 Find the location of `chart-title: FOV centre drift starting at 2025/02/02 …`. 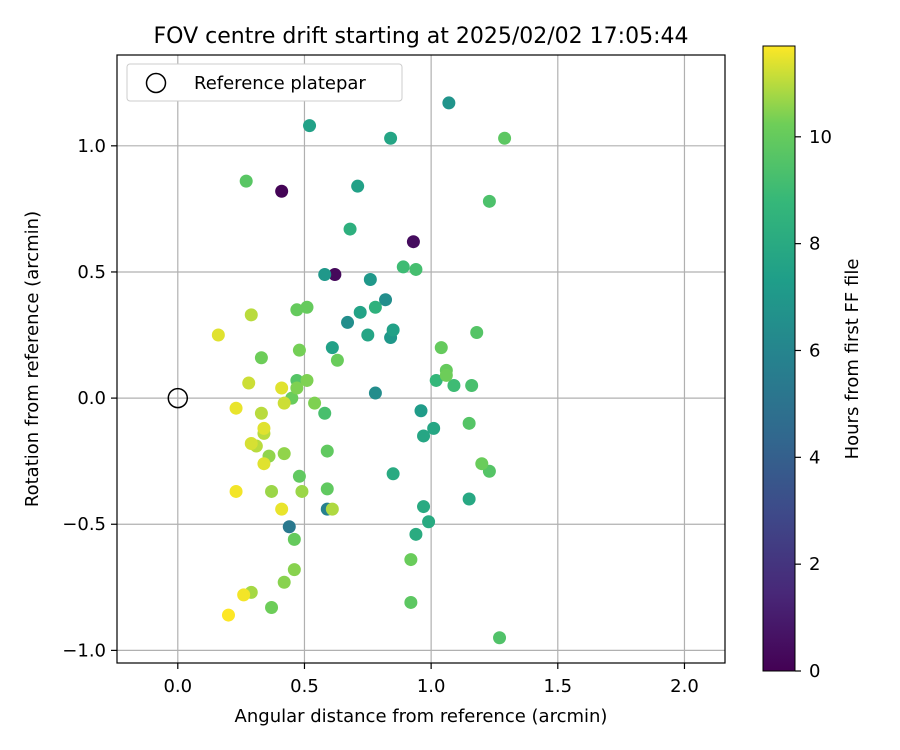

chart-title: FOV centre drift starting at 2025/02/02 … is located at coordinates (421, 36).